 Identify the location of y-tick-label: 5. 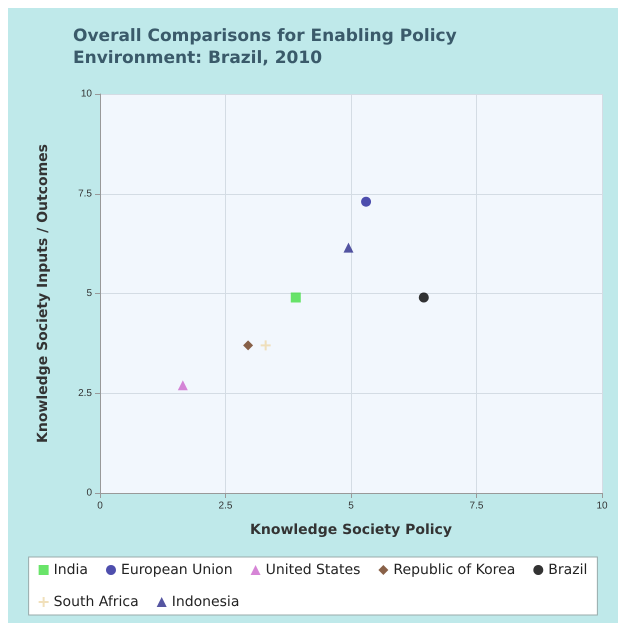
(89, 293).